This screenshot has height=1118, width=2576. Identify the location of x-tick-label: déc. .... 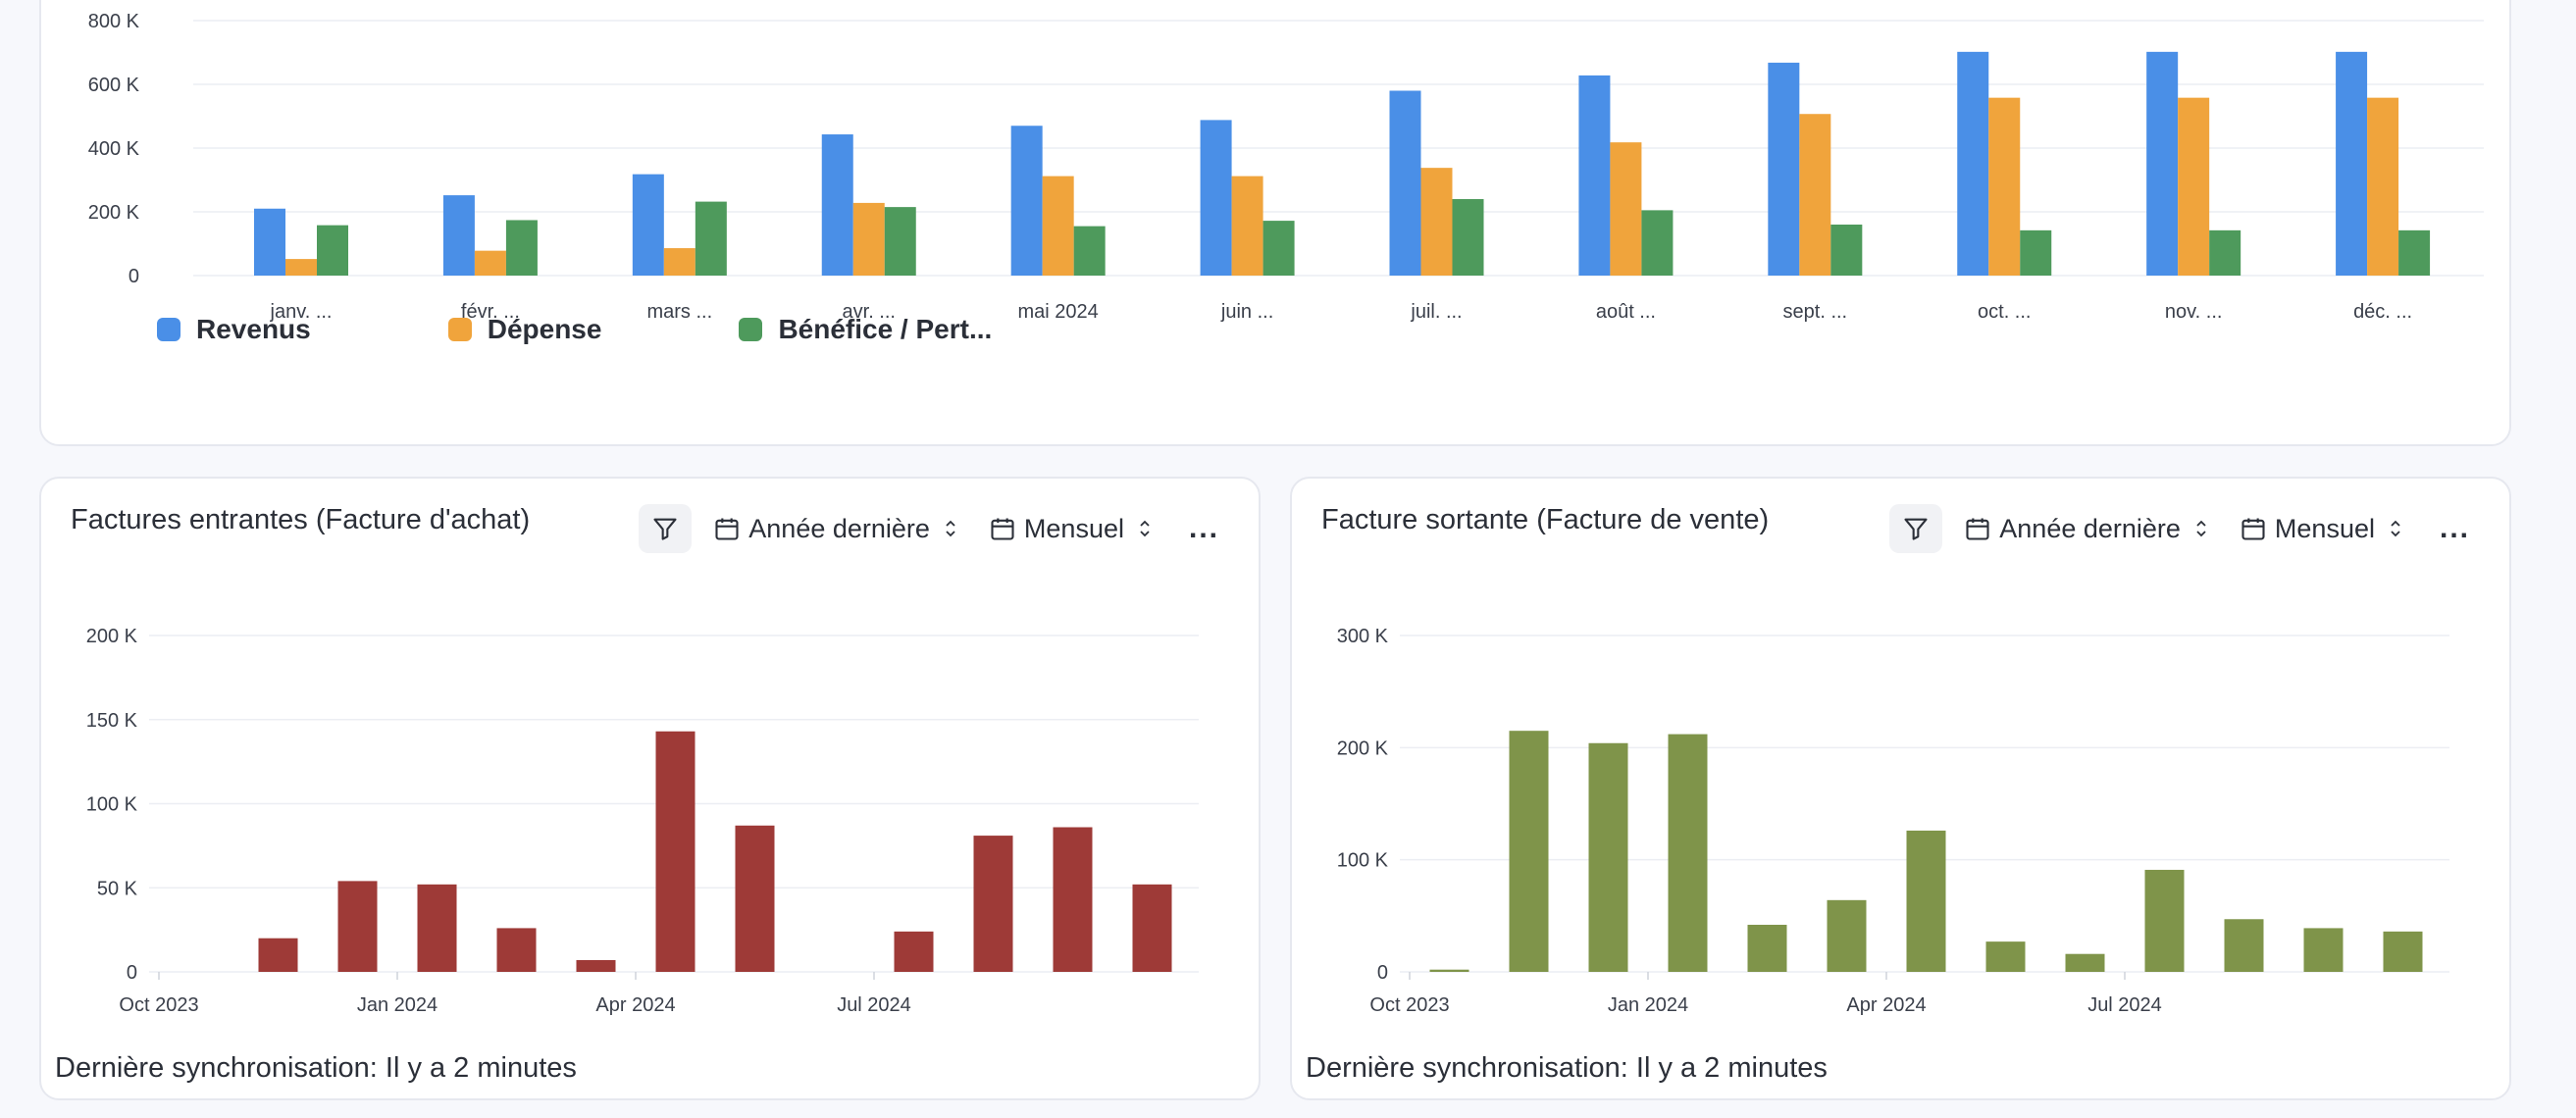
(2382, 312).